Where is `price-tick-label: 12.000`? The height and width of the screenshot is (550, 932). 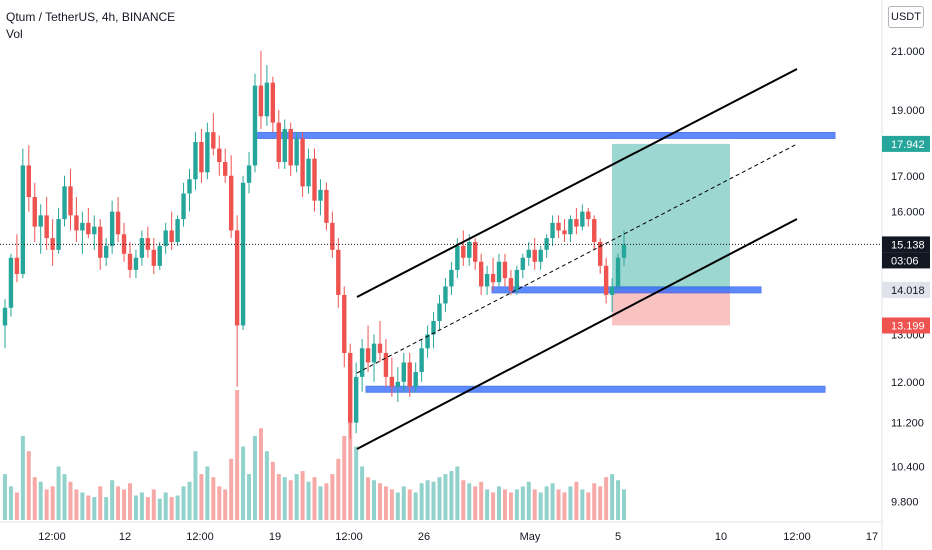 price-tick-label: 12.000 is located at coordinates (908, 383).